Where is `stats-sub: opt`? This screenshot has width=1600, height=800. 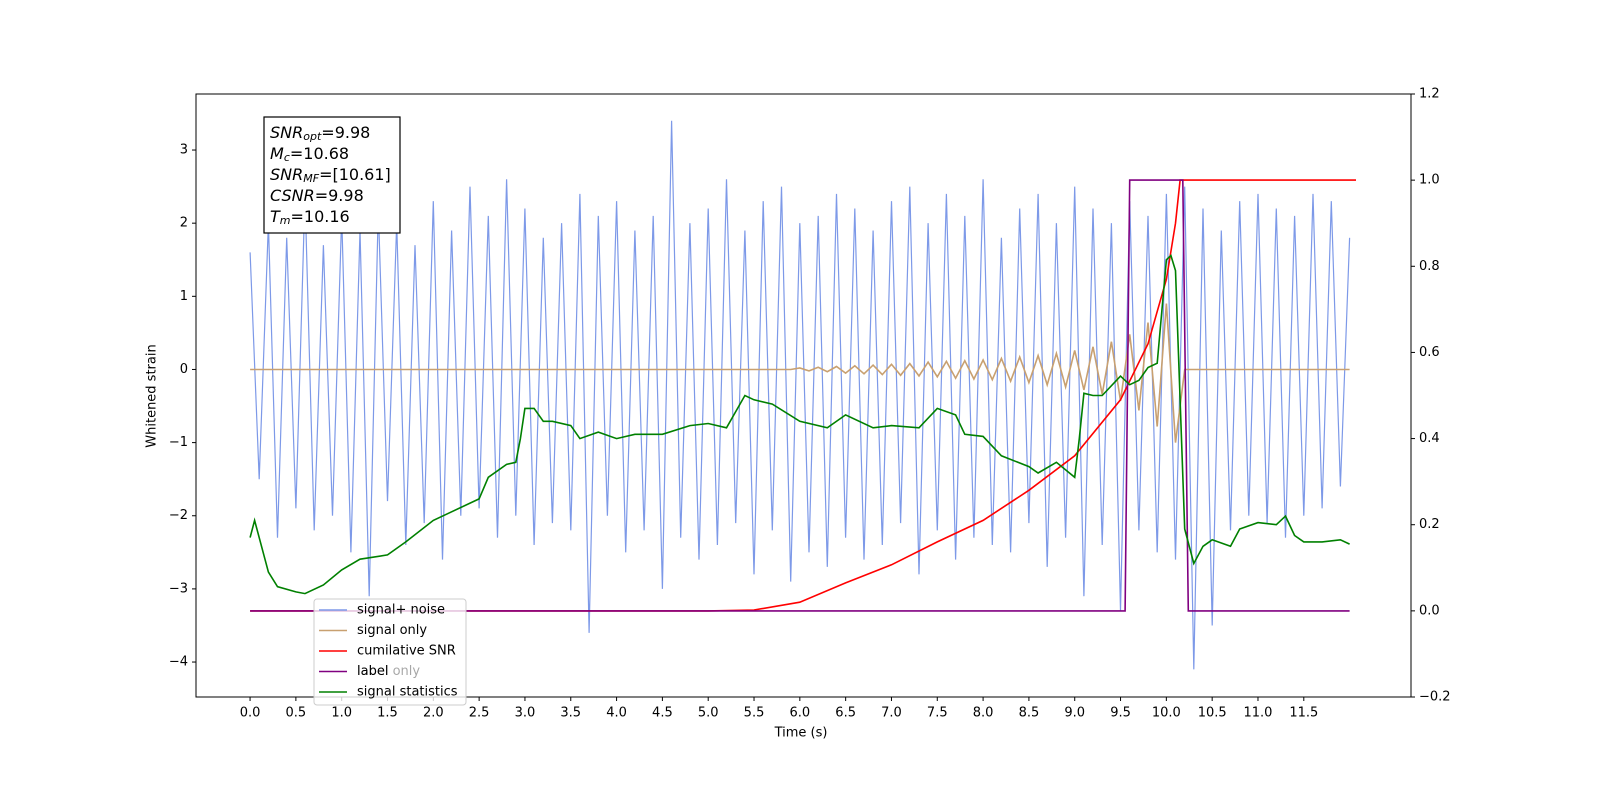
stats-sub: opt is located at coordinates (312, 136).